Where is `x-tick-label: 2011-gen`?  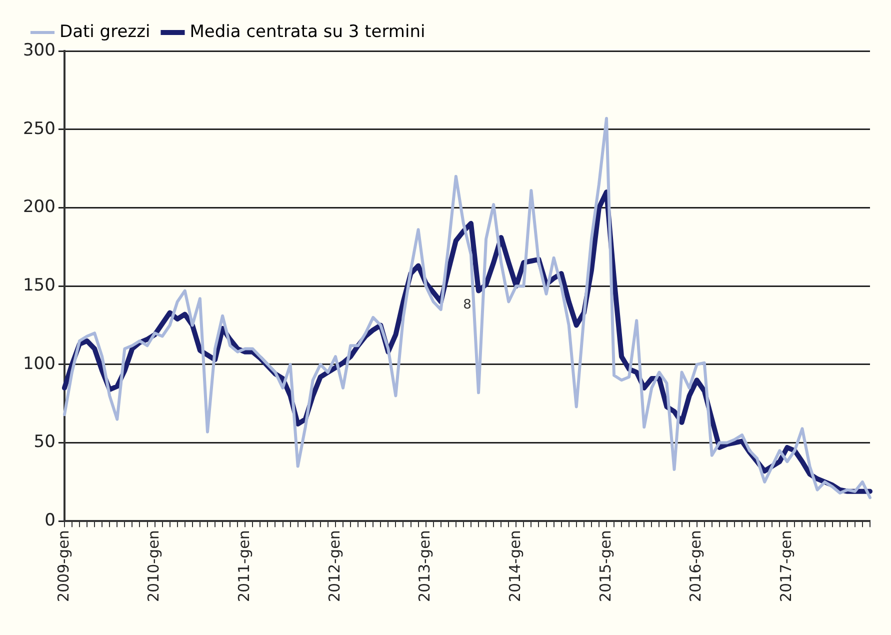 x-tick-label: 2011-gen is located at coordinates (244, 566).